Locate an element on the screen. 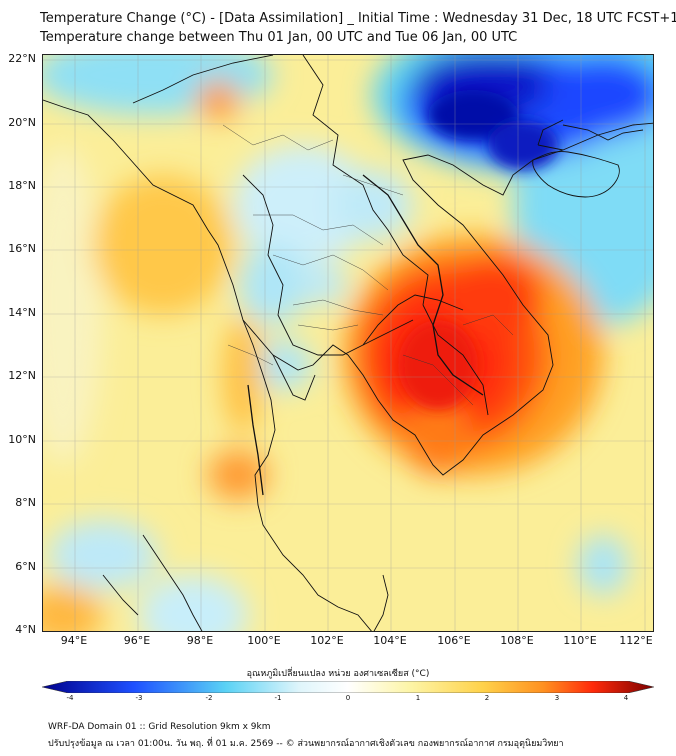 The image size is (676, 756). colorbar-tick: 1 is located at coordinates (418, 698).